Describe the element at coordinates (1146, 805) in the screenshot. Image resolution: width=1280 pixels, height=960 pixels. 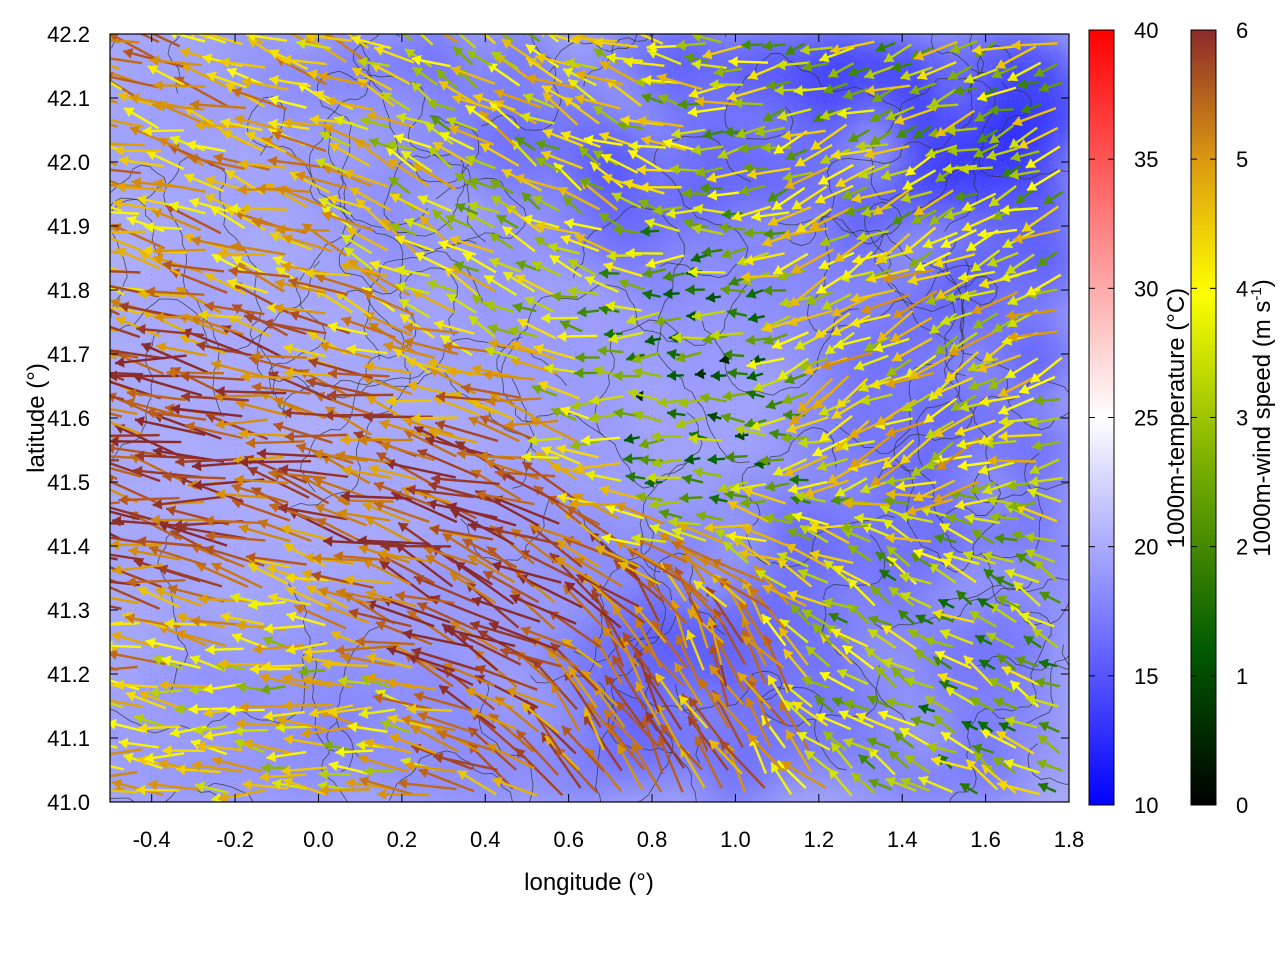
I see `temperature-colorbar-tick-label: 10` at that location.